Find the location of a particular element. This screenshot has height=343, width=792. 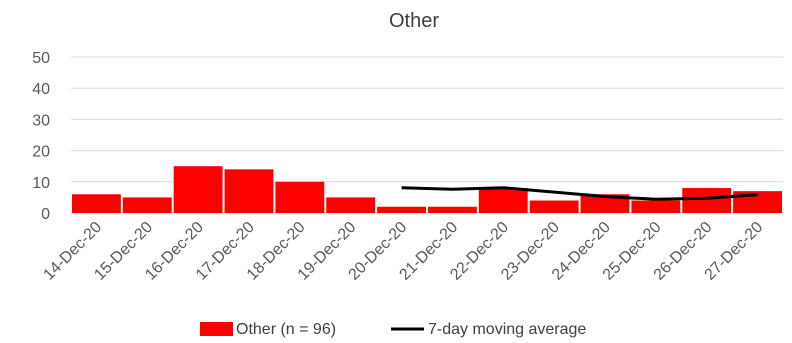

moving-average-line-group is located at coordinates (579, 193).